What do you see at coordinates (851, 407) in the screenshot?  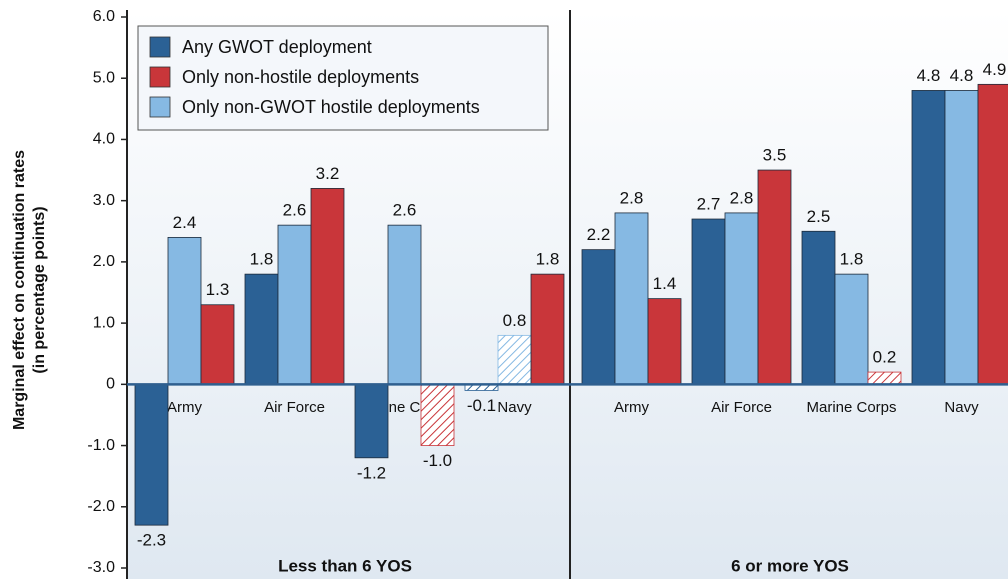 I see `x-tick-label: Marine Corps` at bounding box center [851, 407].